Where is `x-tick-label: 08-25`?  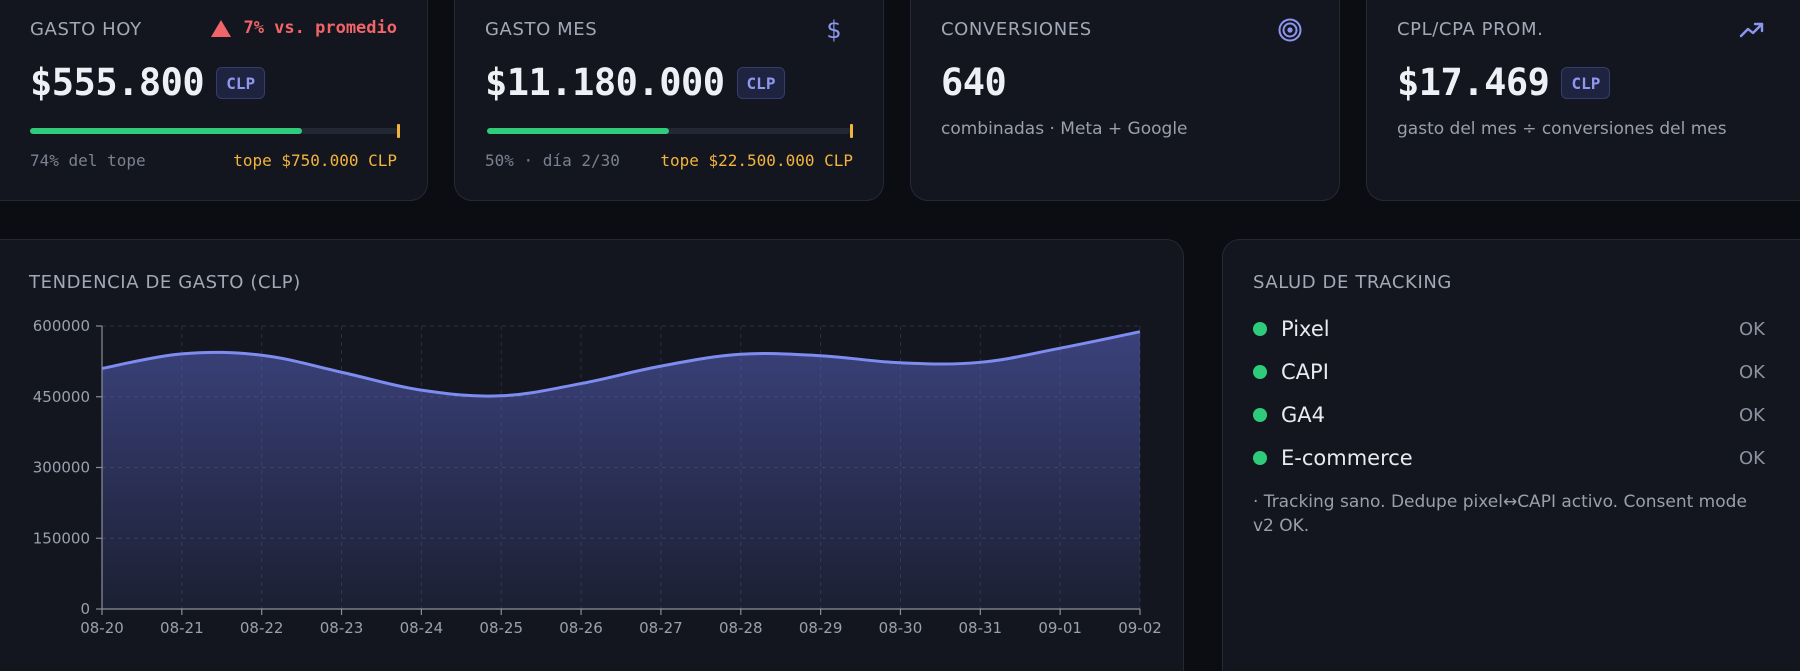 x-tick-label: 08-25 is located at coordinates (501, 628).